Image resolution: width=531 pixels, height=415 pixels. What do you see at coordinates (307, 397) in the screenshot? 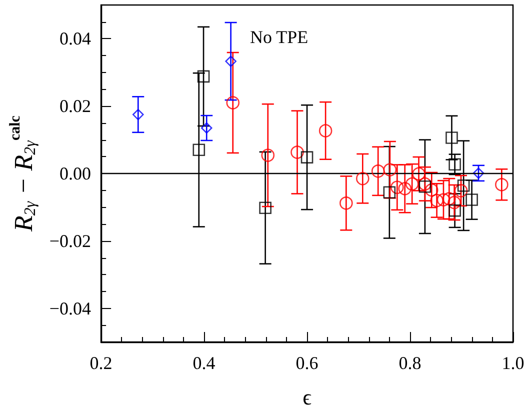
I see `x-axis-title: ϵ` at bounding box center [307, 397].